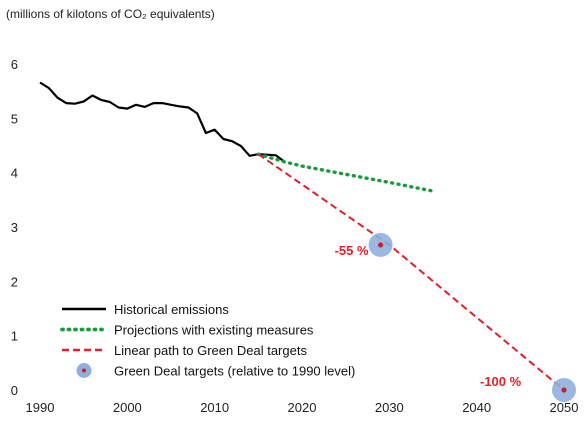  I want to click on x-tick-label: 1990, so click(40, 407).